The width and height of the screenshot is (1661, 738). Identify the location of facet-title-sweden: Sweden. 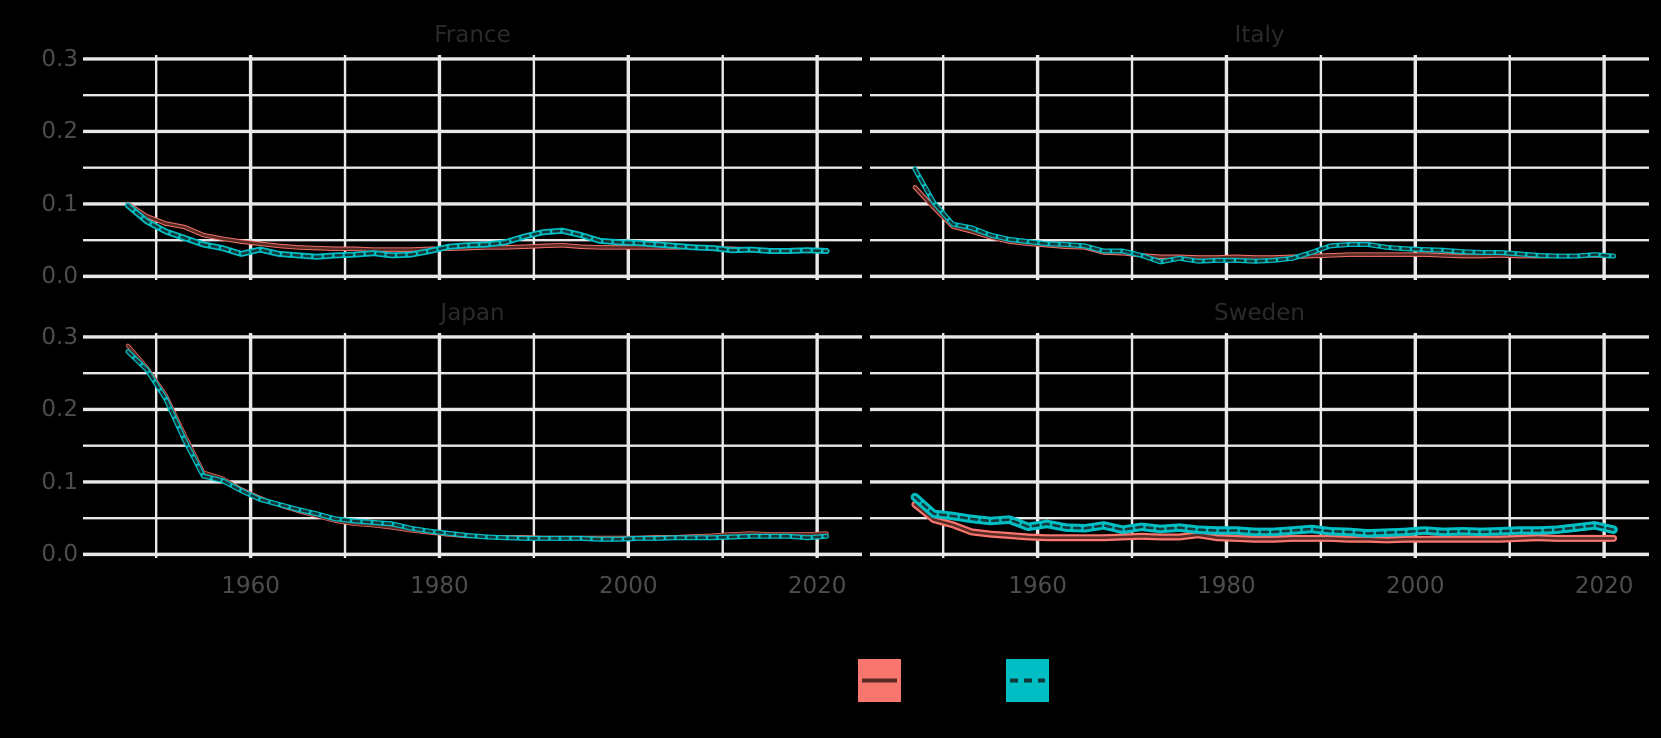
(1259, 313).